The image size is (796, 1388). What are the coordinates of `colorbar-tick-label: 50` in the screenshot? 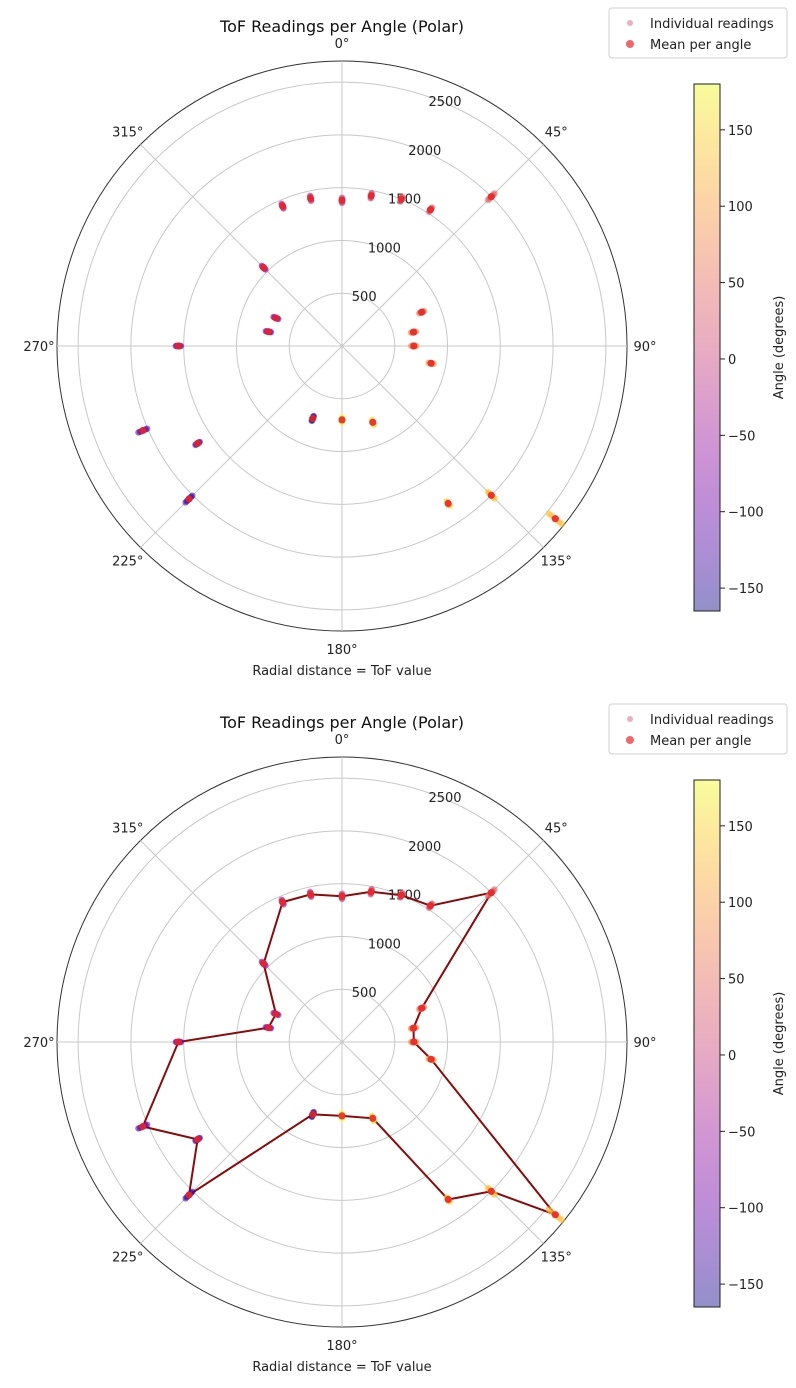 It's located at (736, 980).